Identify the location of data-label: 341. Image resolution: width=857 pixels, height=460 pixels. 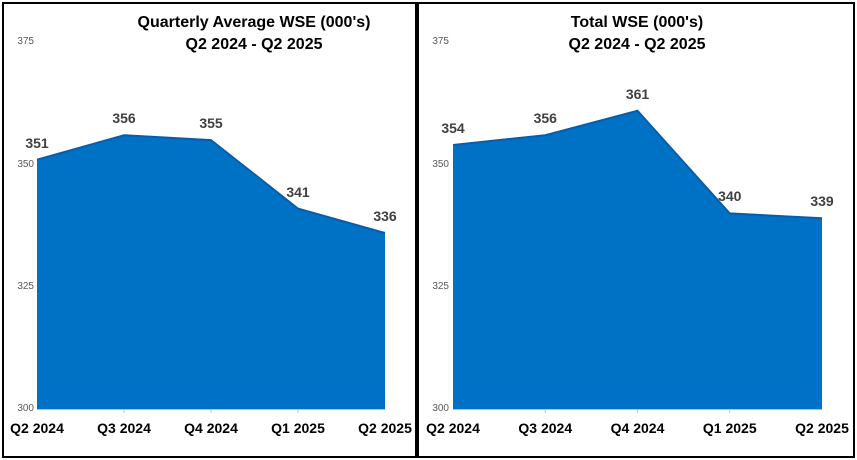
(298, 191).